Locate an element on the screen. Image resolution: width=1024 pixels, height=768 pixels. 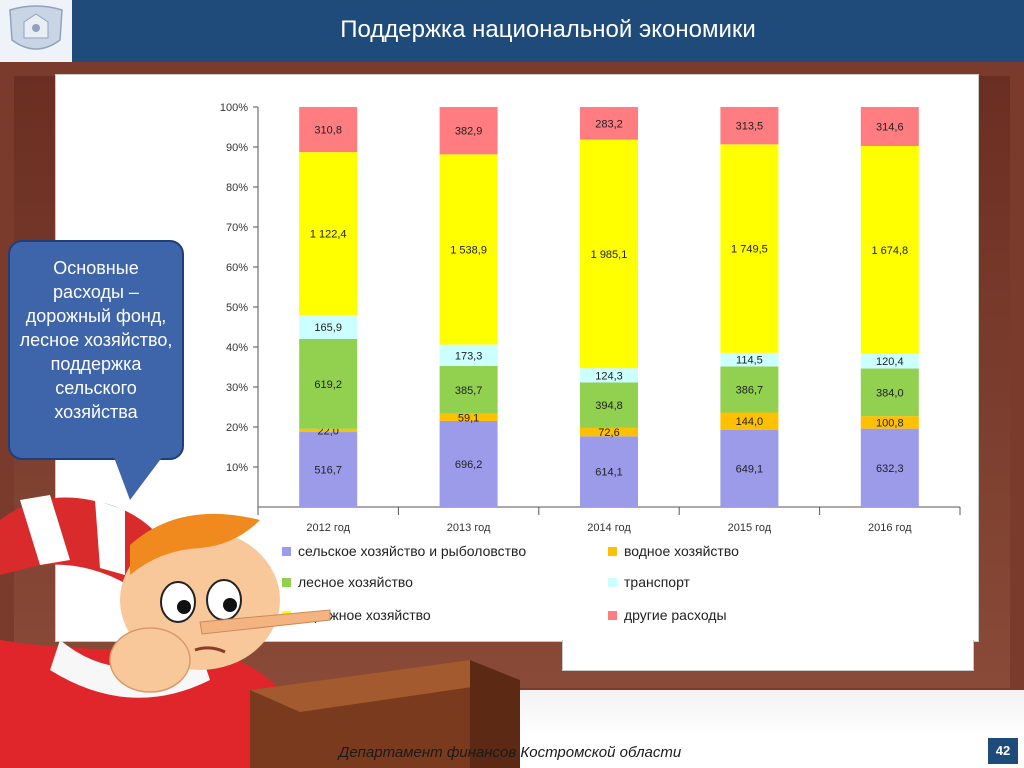
y-tick-label: 80% is located at coordinates (237, 188).